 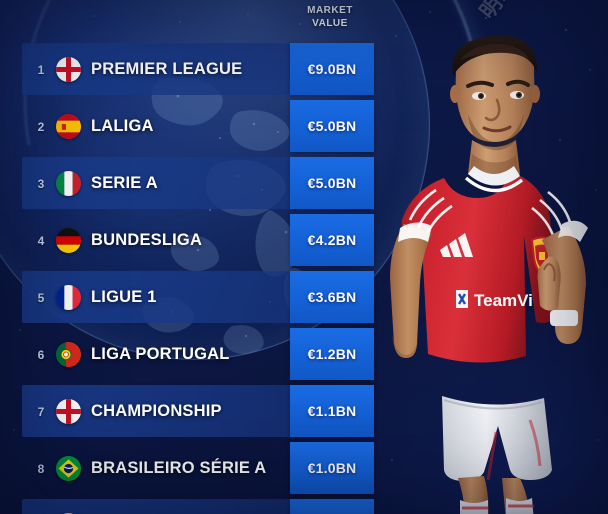 I want to click on row-league-name: SERIE A, so click(x=124, y=183).